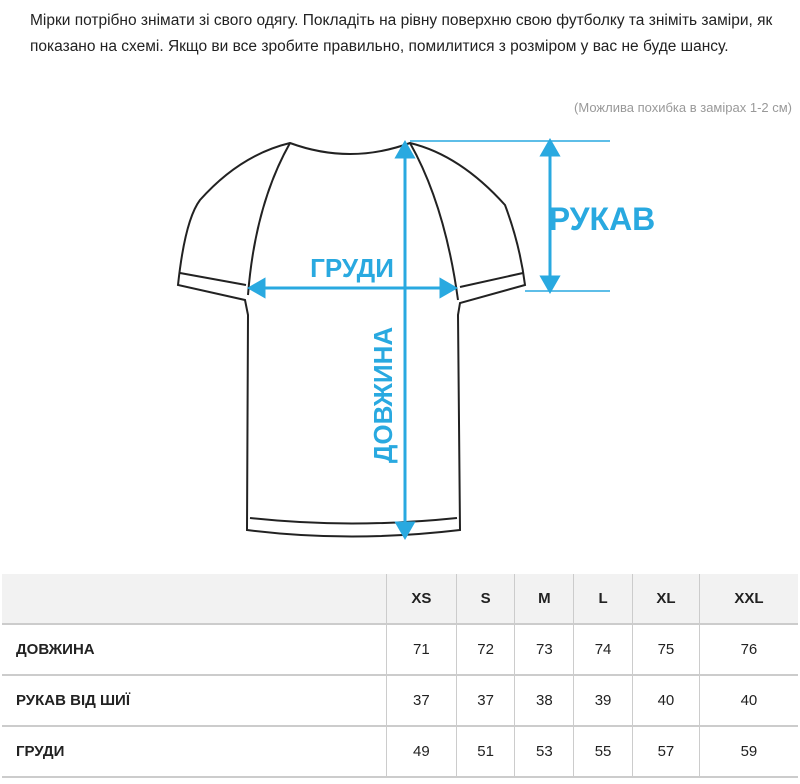 The width and height of the screenshot is (800, 784). Describe the element at coordinates (485, 599) in the screenshot. I see `header-cell: S` at that location.